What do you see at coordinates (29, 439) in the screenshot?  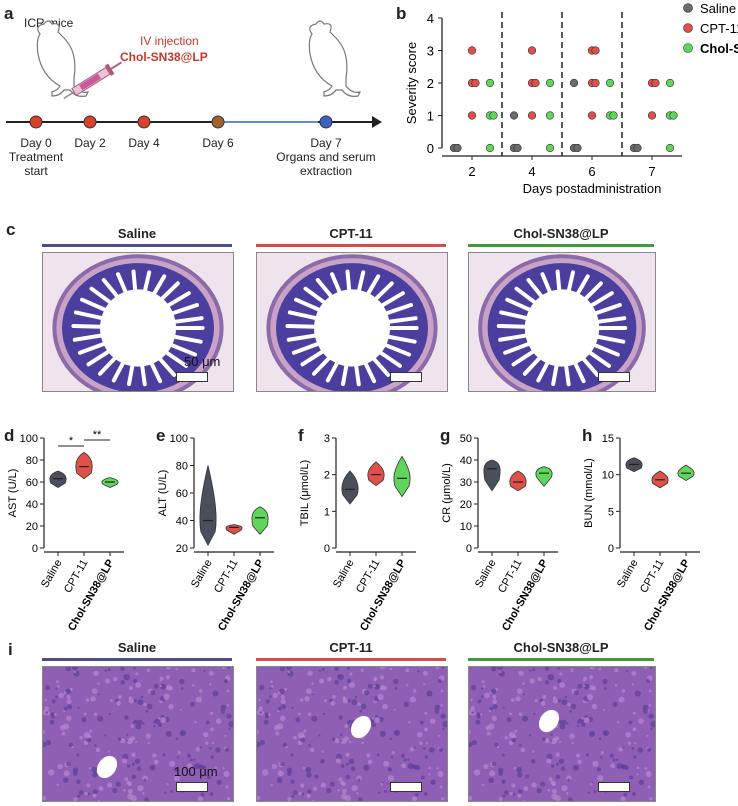 I see `y-tick-label: 100` at bounding box center [29, 439].